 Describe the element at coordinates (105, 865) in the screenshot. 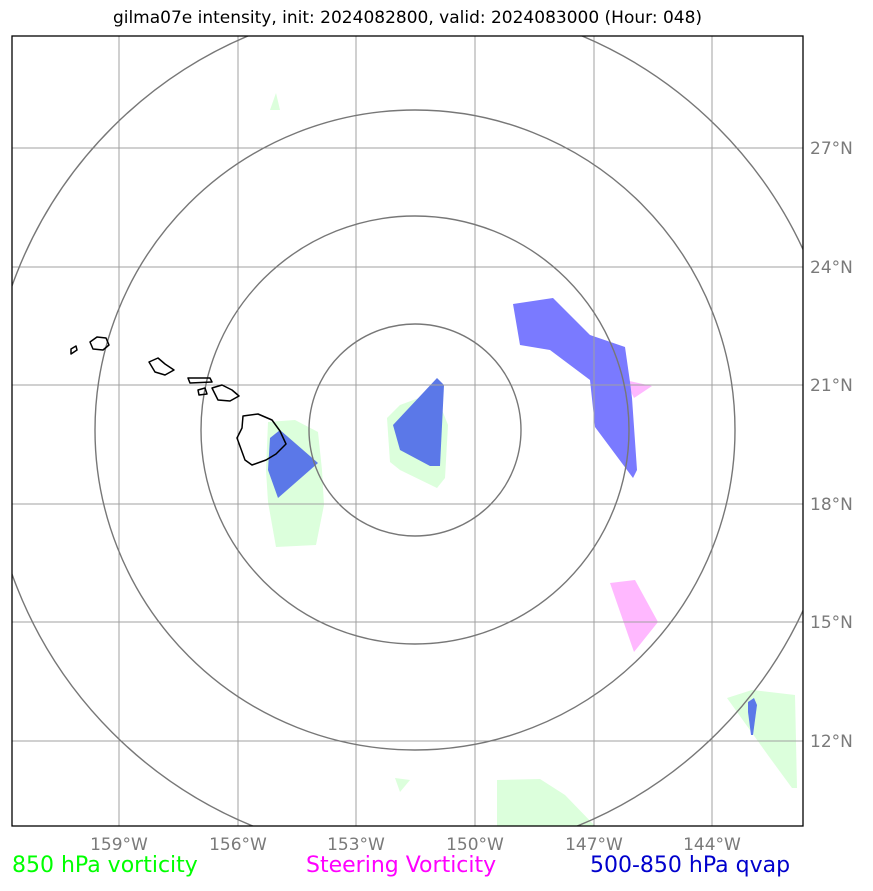

I see `legend-vorticity-850: 850 hPa vorticity` at that location.